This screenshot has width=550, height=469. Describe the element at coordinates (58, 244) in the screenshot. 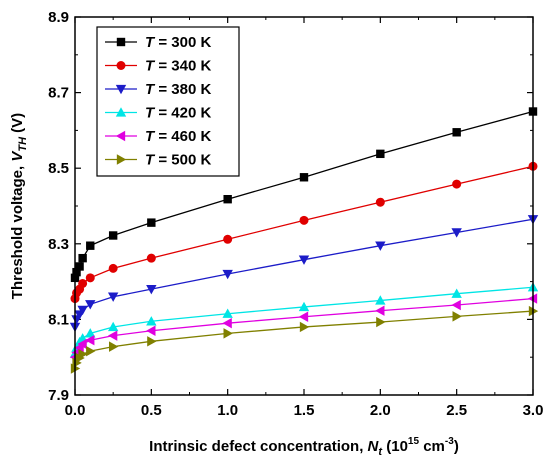

I see `y-tick-label: 8.3` at that location.